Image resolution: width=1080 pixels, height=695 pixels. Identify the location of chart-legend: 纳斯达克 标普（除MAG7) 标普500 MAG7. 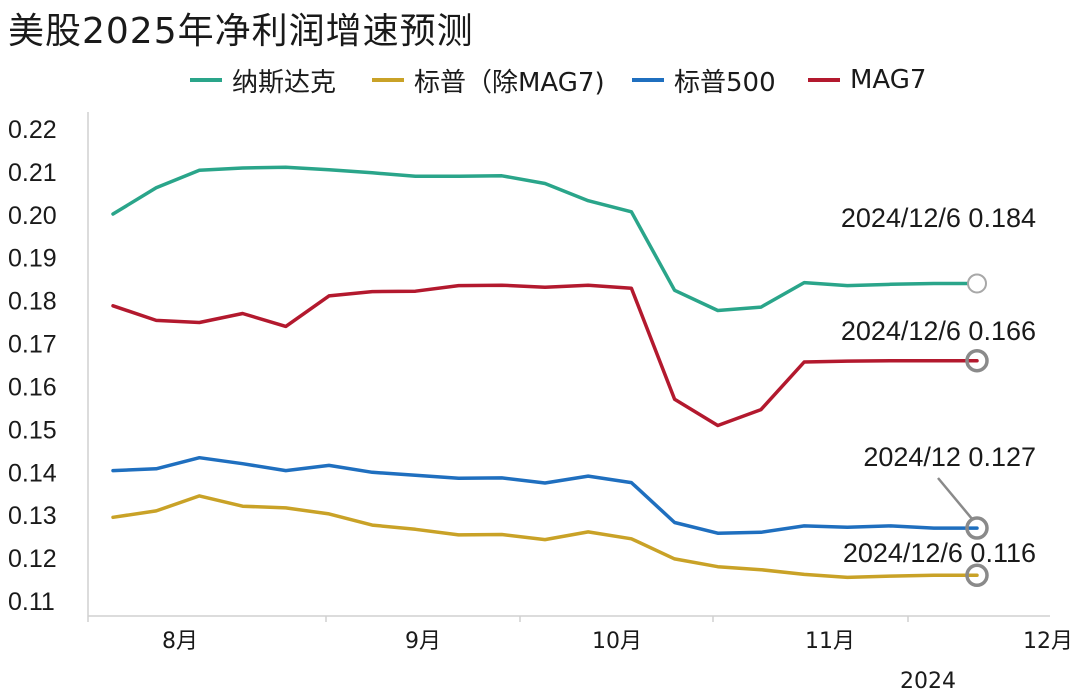
(540, 80).